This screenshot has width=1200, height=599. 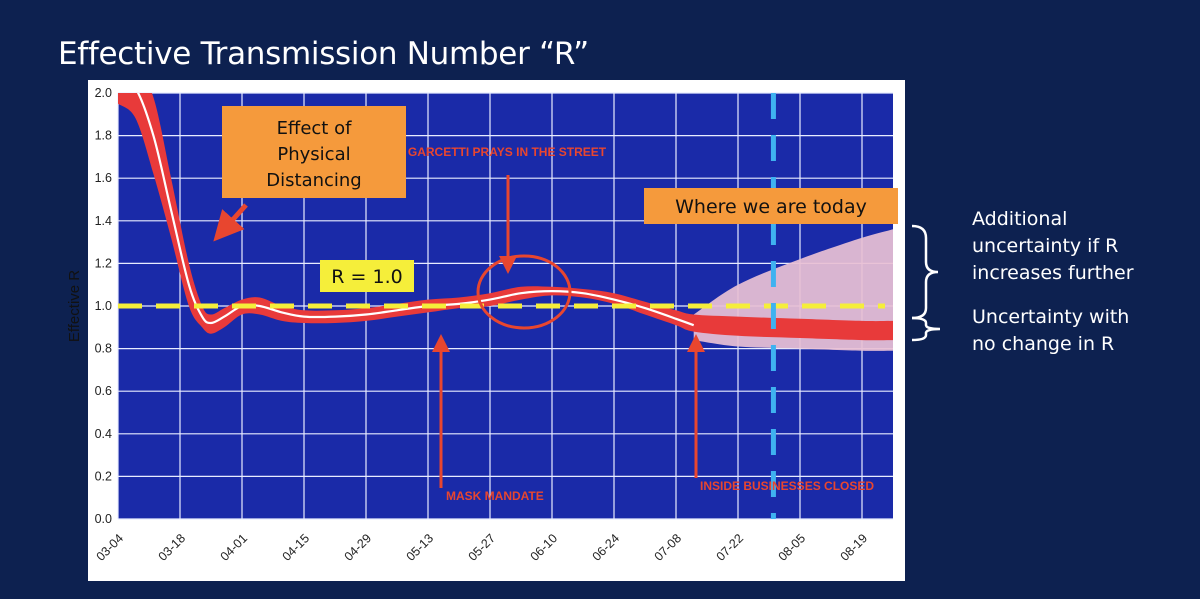 I want to click on bump-circle, so click(x=524, y=292).